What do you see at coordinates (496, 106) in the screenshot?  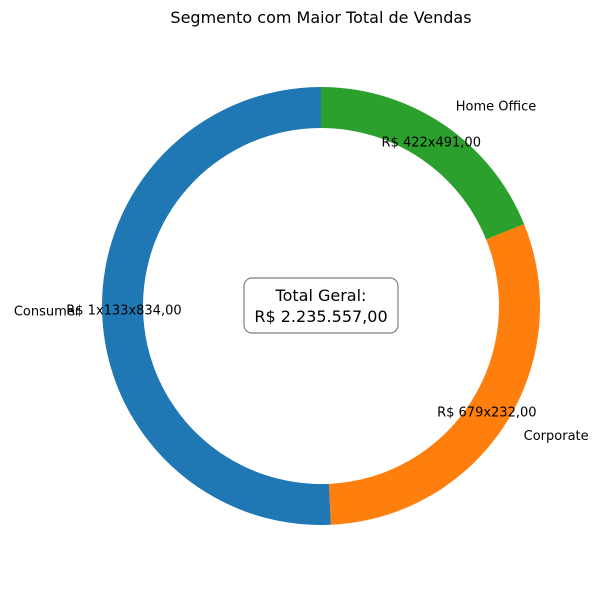 I see `slice-category-label: Home Office` at bounding box center [496, 106].